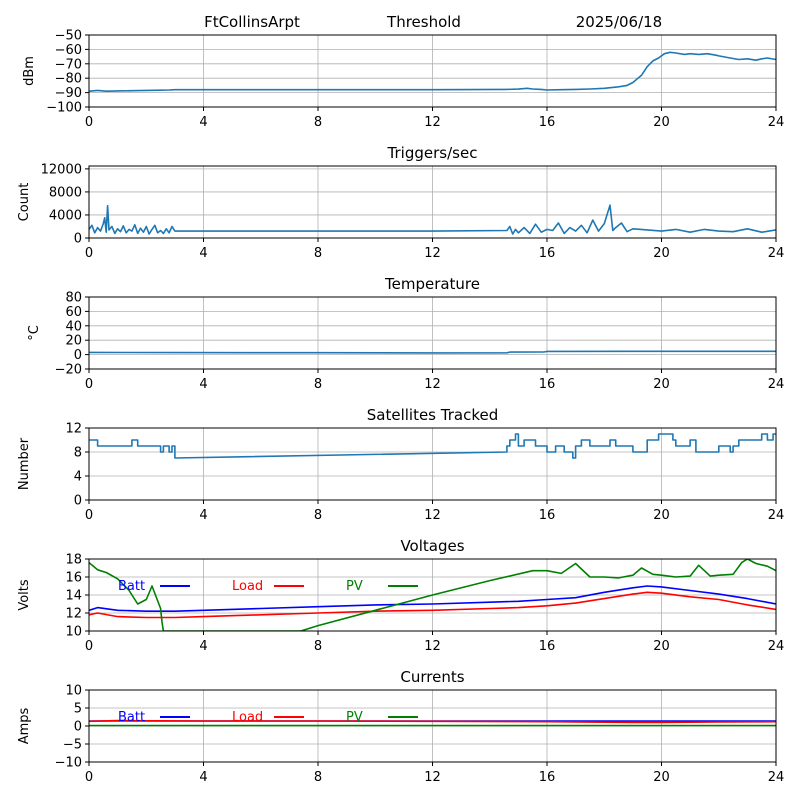 This screenshot has height=800, width=800. I want to click on chart-threshold: 0 4 8 12 16 20 24 −100−90−80−70−60−50 dBm, so click(403, 80).